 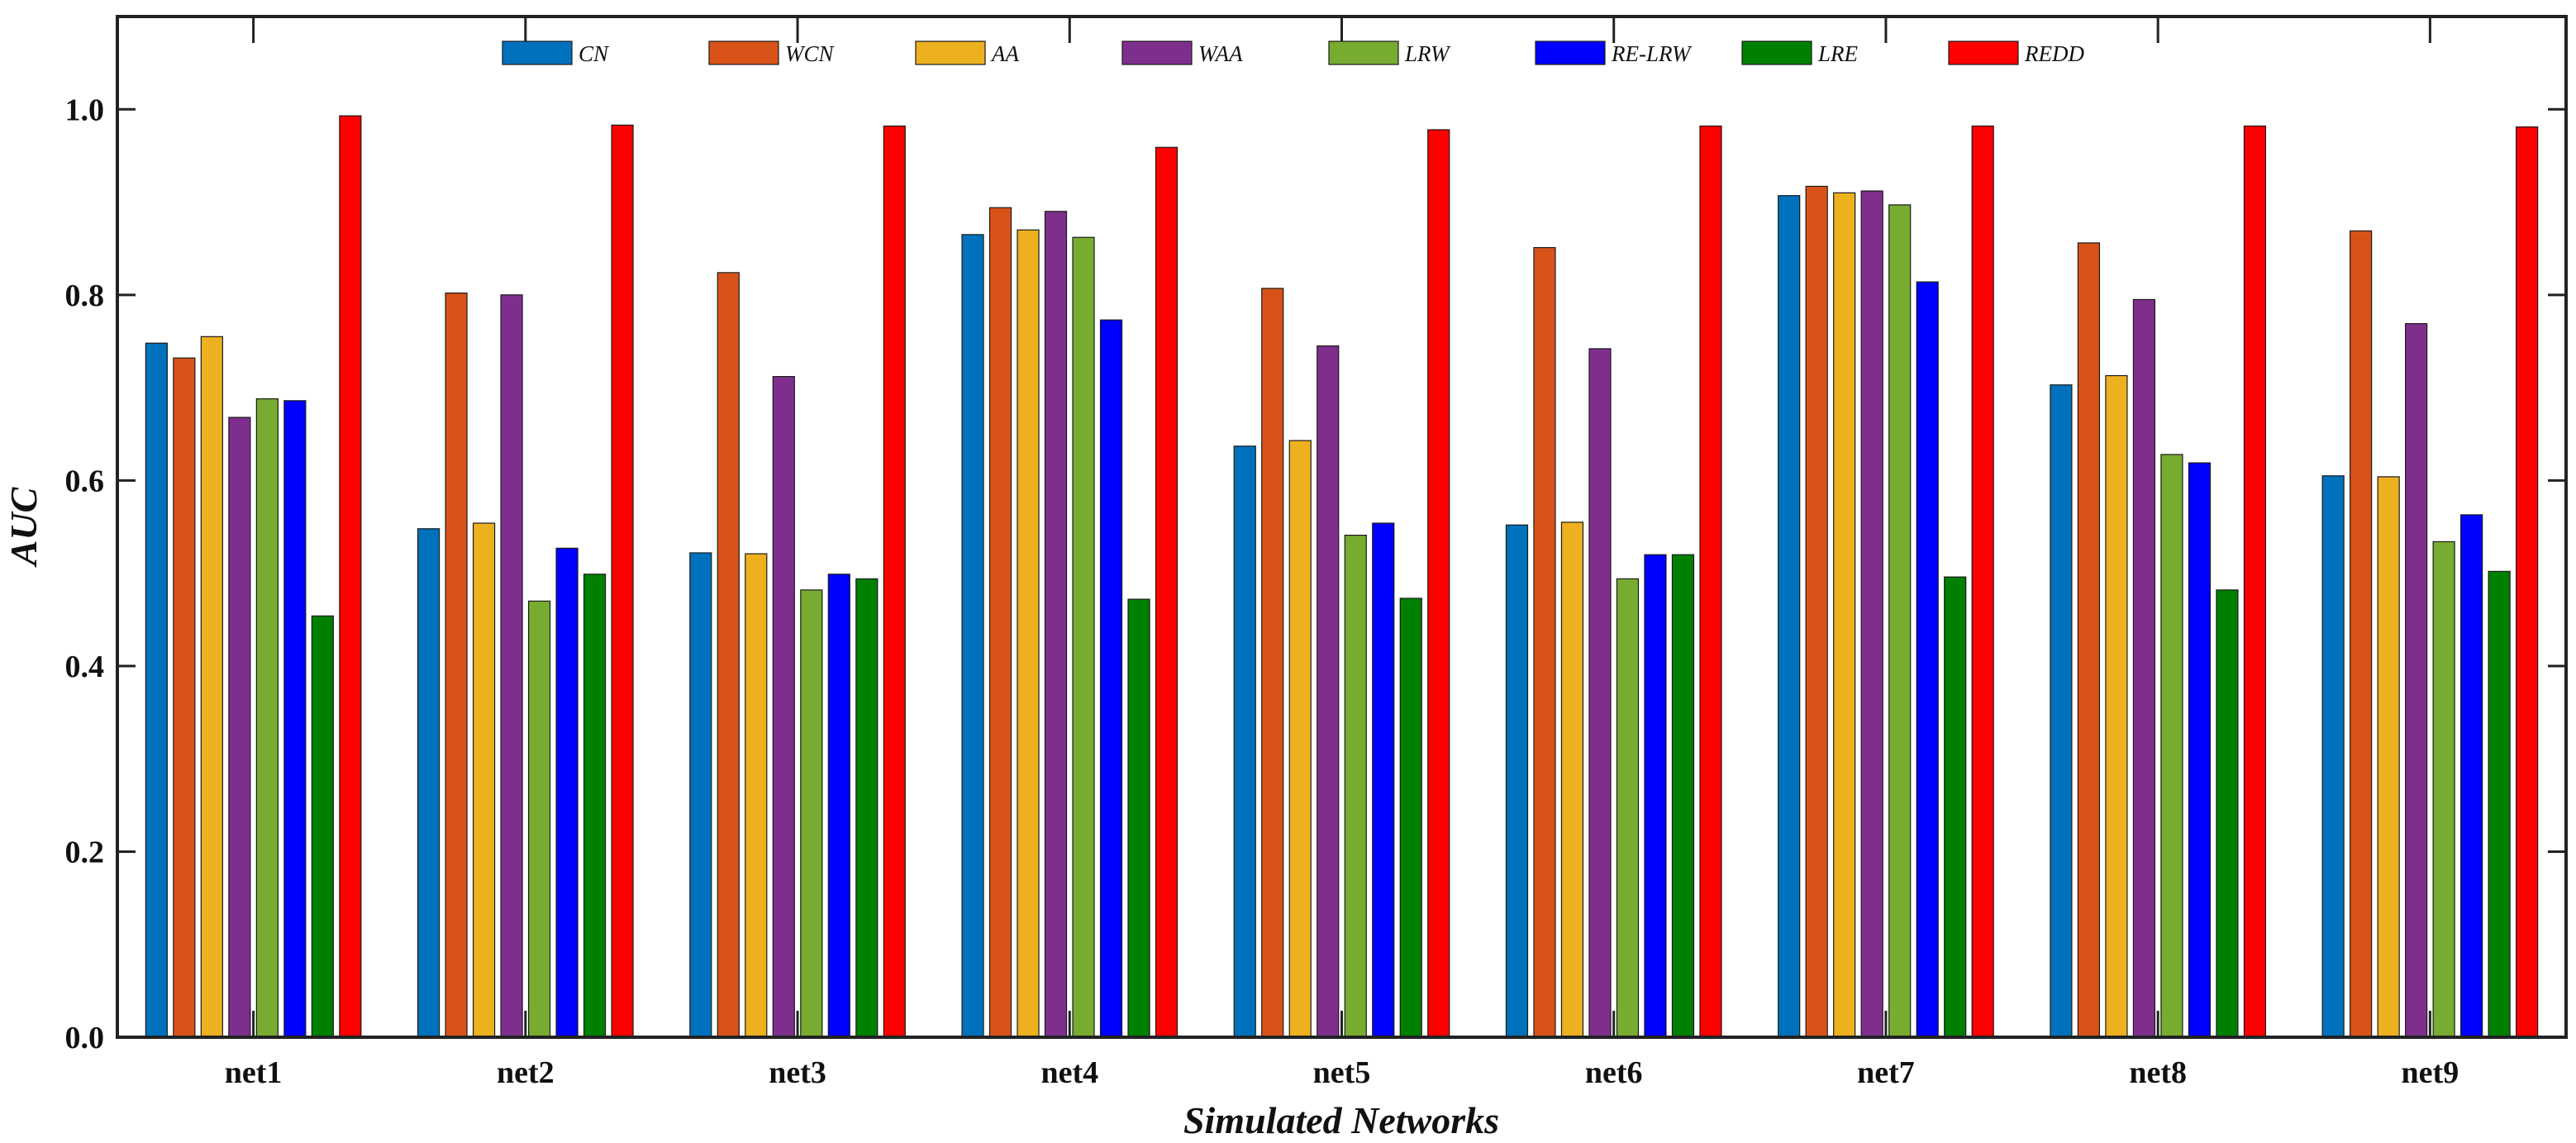 I want to click on y-tick-label: 0.8, so click(x=85, y=296).